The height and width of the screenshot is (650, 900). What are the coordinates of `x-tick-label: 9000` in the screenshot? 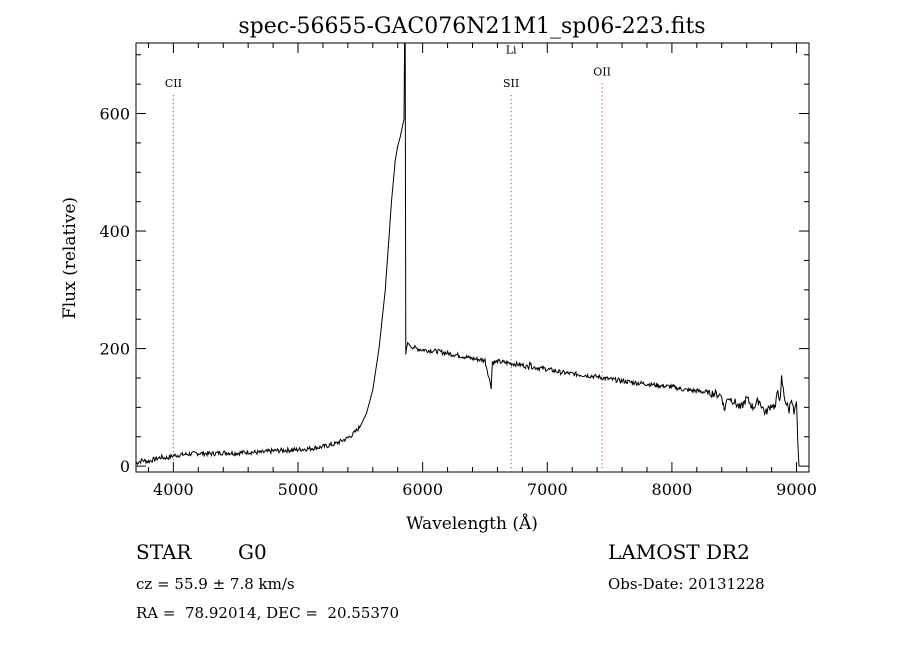 It's located at (796, 489).